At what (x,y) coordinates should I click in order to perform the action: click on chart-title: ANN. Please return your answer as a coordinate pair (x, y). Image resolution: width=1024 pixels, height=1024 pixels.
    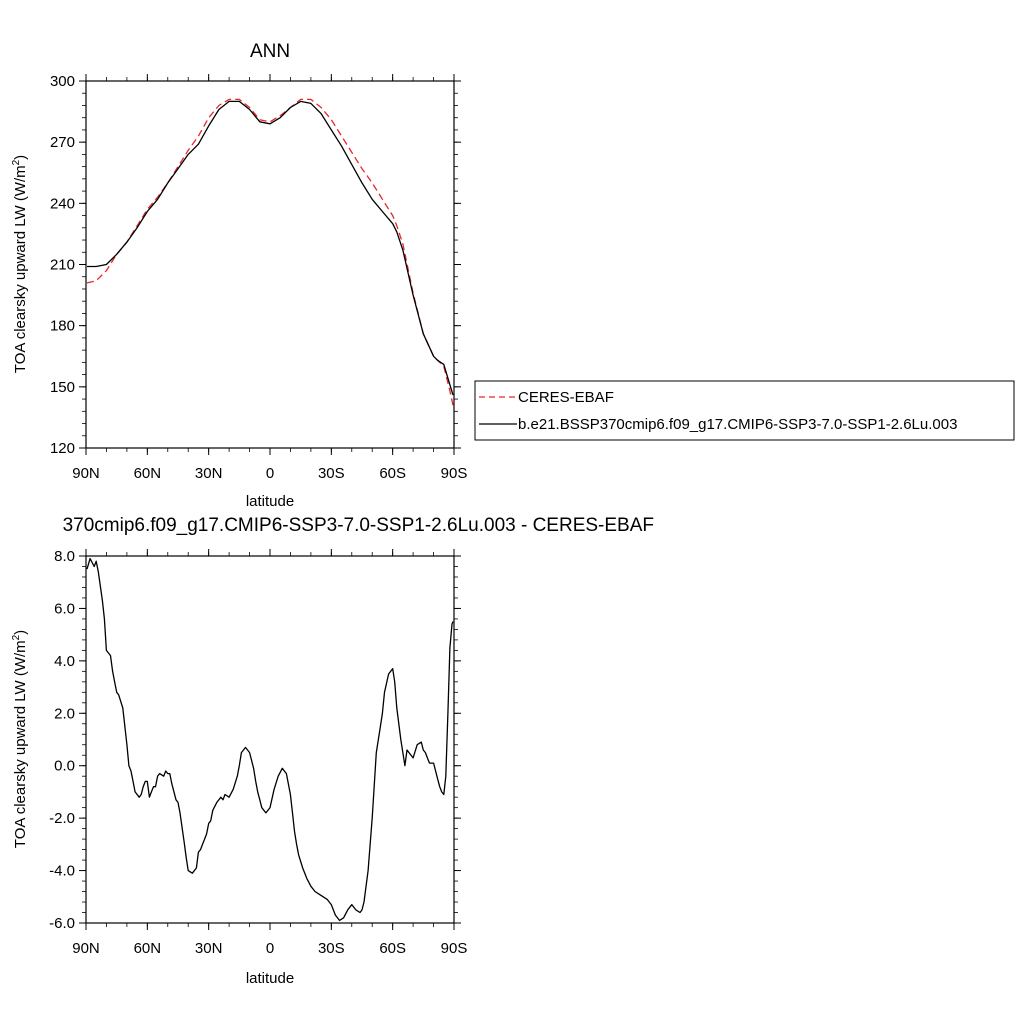
    Looking at the image, I should click on (270, 51).